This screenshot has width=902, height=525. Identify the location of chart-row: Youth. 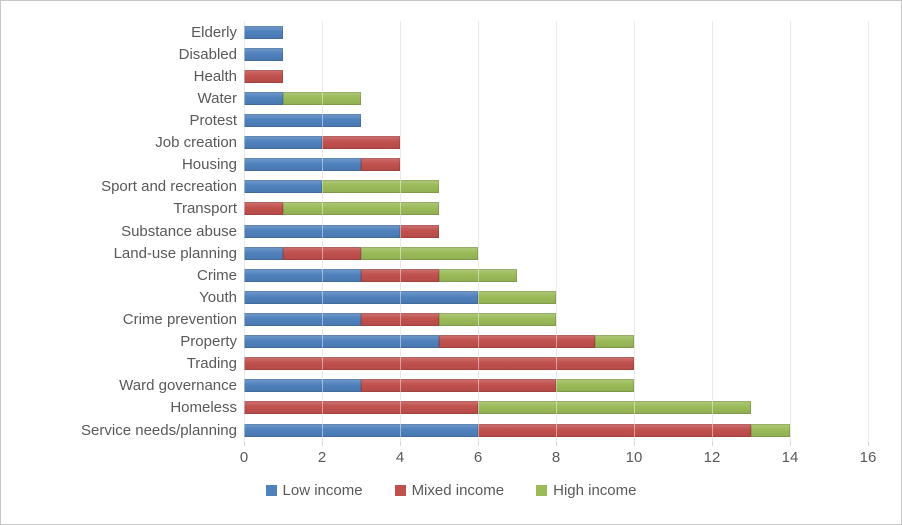
(434, 297).